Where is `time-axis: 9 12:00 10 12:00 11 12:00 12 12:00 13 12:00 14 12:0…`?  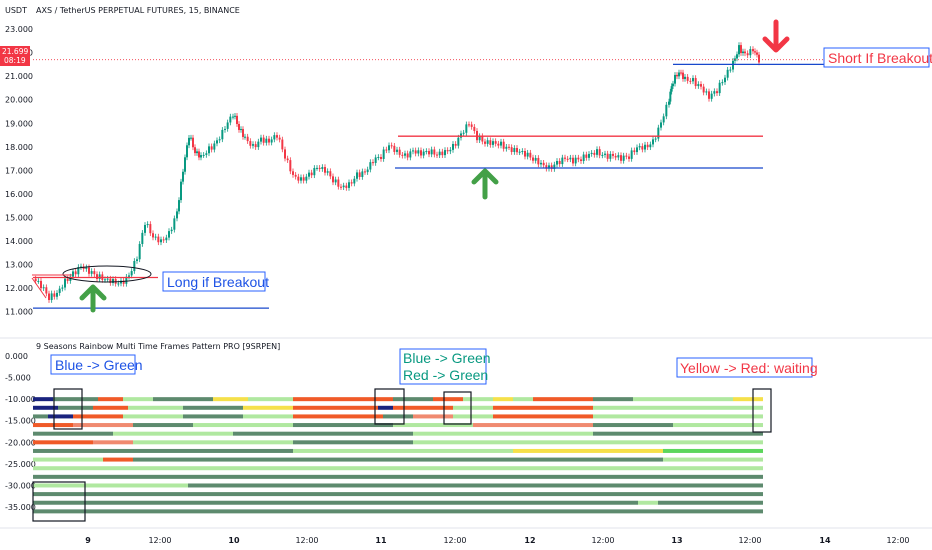 time-axis: 9 12:00 10 12:00 11 12:00 12 12:00 13 12:00 14 12:0… is located at coordinates (466, 536).